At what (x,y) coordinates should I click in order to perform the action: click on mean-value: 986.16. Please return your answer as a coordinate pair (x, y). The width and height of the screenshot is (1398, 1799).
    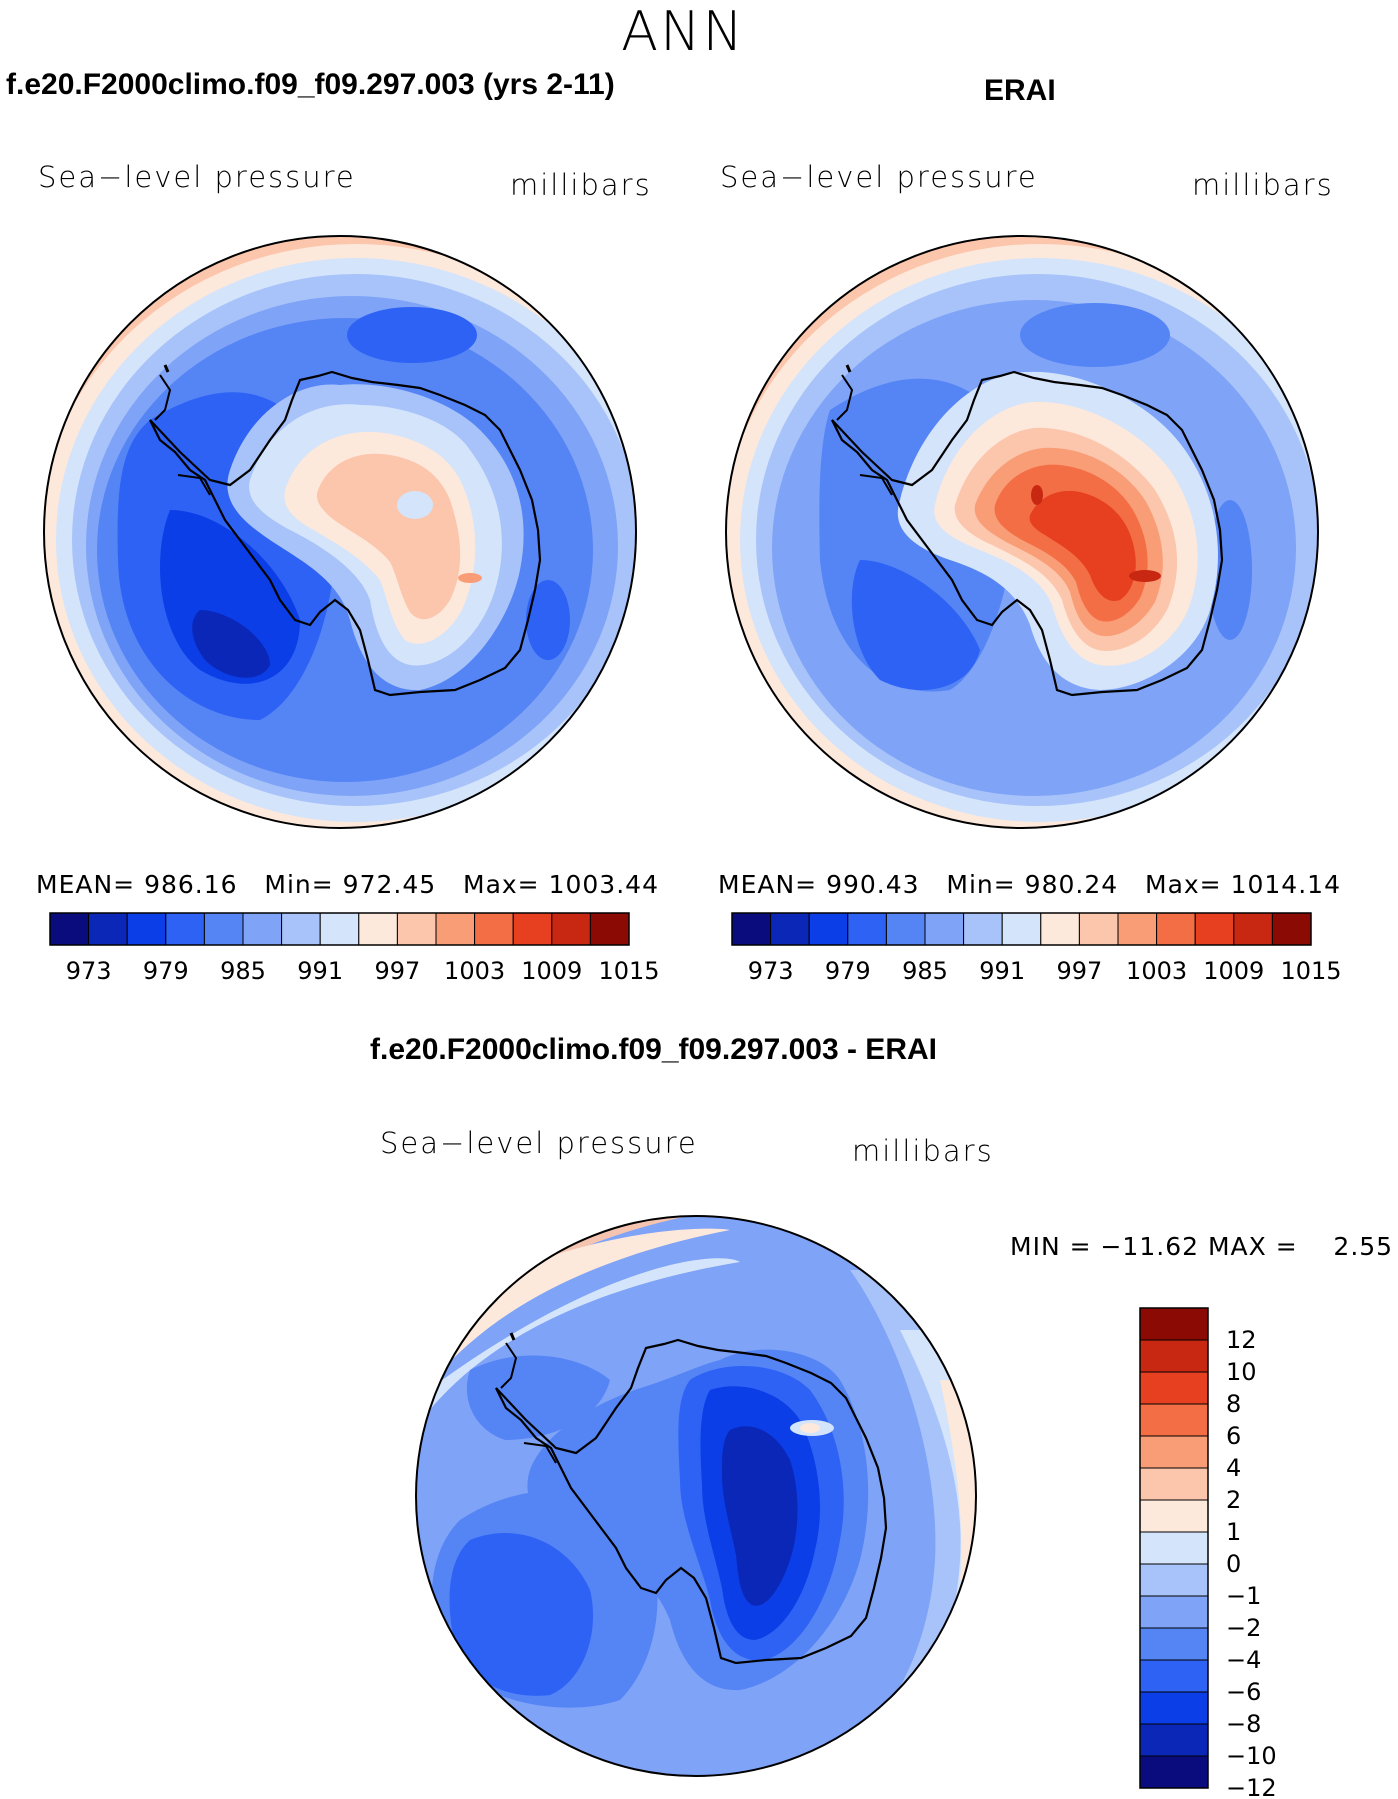
    Looking at the image, I should click on (191, 884).